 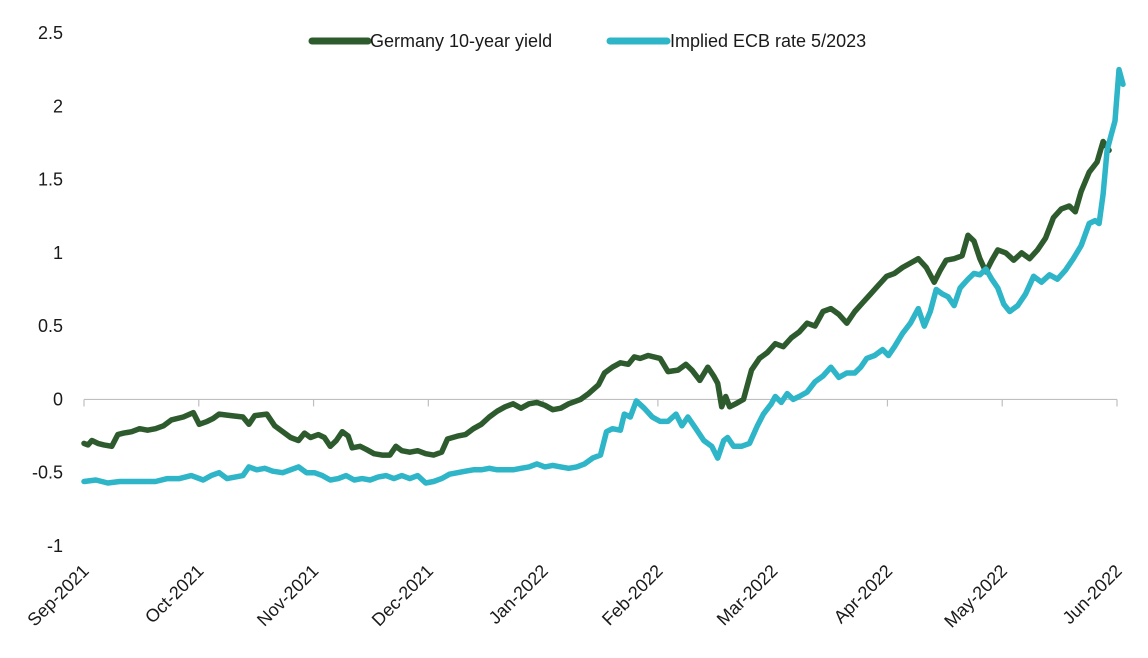 What do you see at coordinates (50, 326) in the screenshot?
I see `y-tick-label: 0.5` at bounding box center [50, 326].